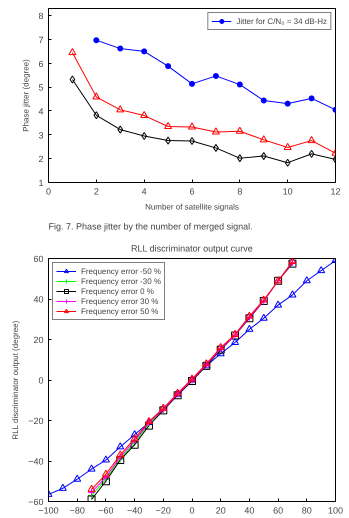 Image resolution: width=349 pixels, height=518 pixels. Describe the element at coordinates (48, 511) in the screenshot. I see `x-tick-label: −100` at that location.